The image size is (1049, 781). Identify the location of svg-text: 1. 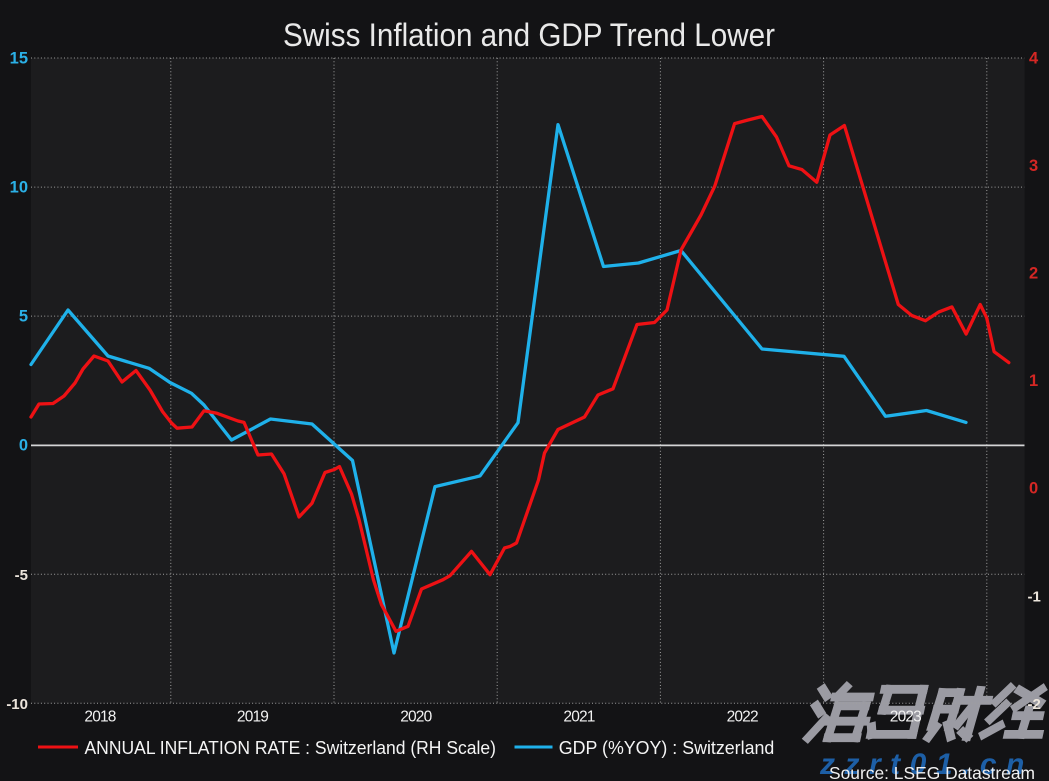
(1033, 381).